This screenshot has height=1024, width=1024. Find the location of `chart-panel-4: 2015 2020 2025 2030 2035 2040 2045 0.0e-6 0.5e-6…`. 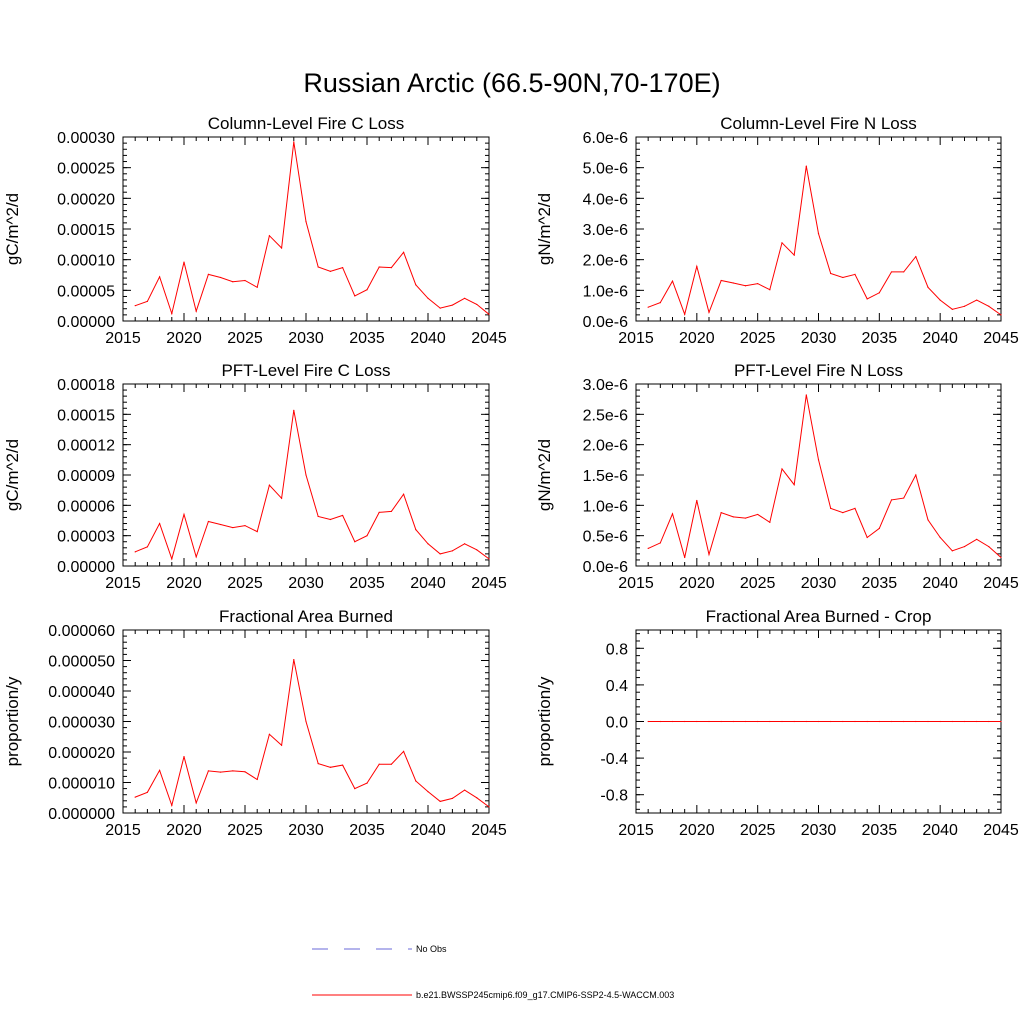

chart-panel-4: 2015 2020 2025 2030 2035 2040 2045 0.0e-6 0.5e-6… is located at coordinates (777, 476).